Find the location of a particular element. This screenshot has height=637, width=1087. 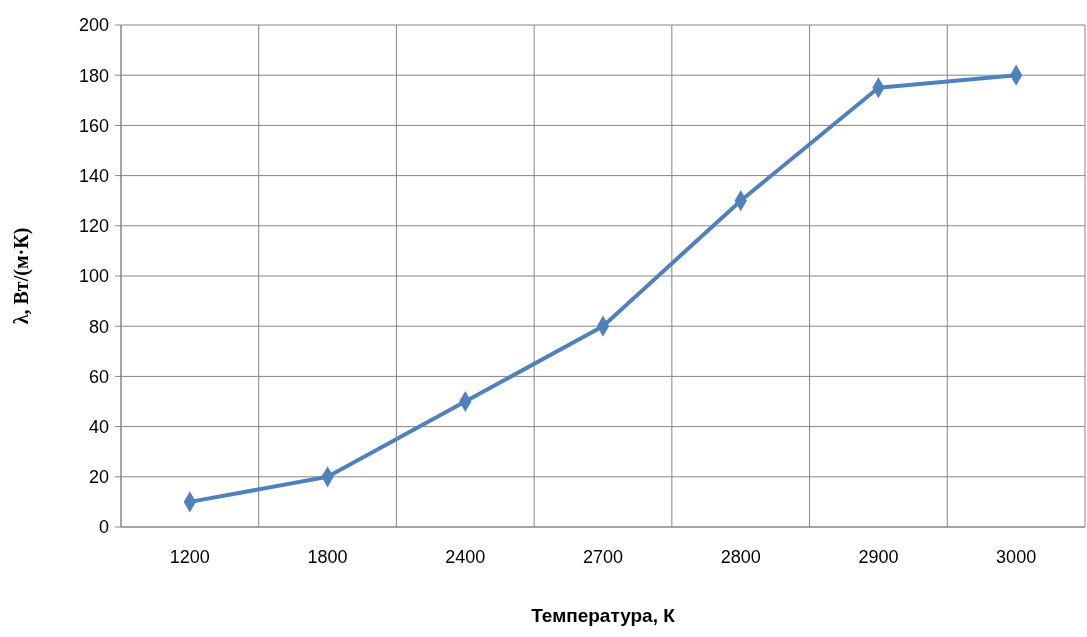

x-tick-label: 3000 is located at coordinates (1016, 557).